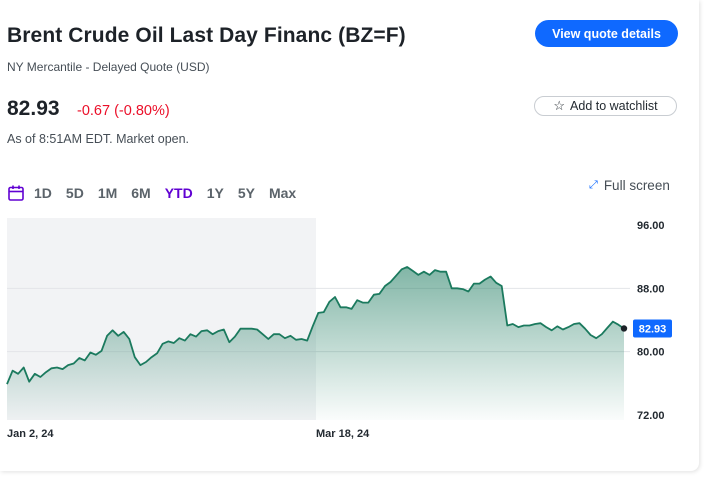  What do you see at coordinates (123, 111) in the screenshot?
I see `price-change: -0.67 (-0.80%)` at bounding box center [123, 111].